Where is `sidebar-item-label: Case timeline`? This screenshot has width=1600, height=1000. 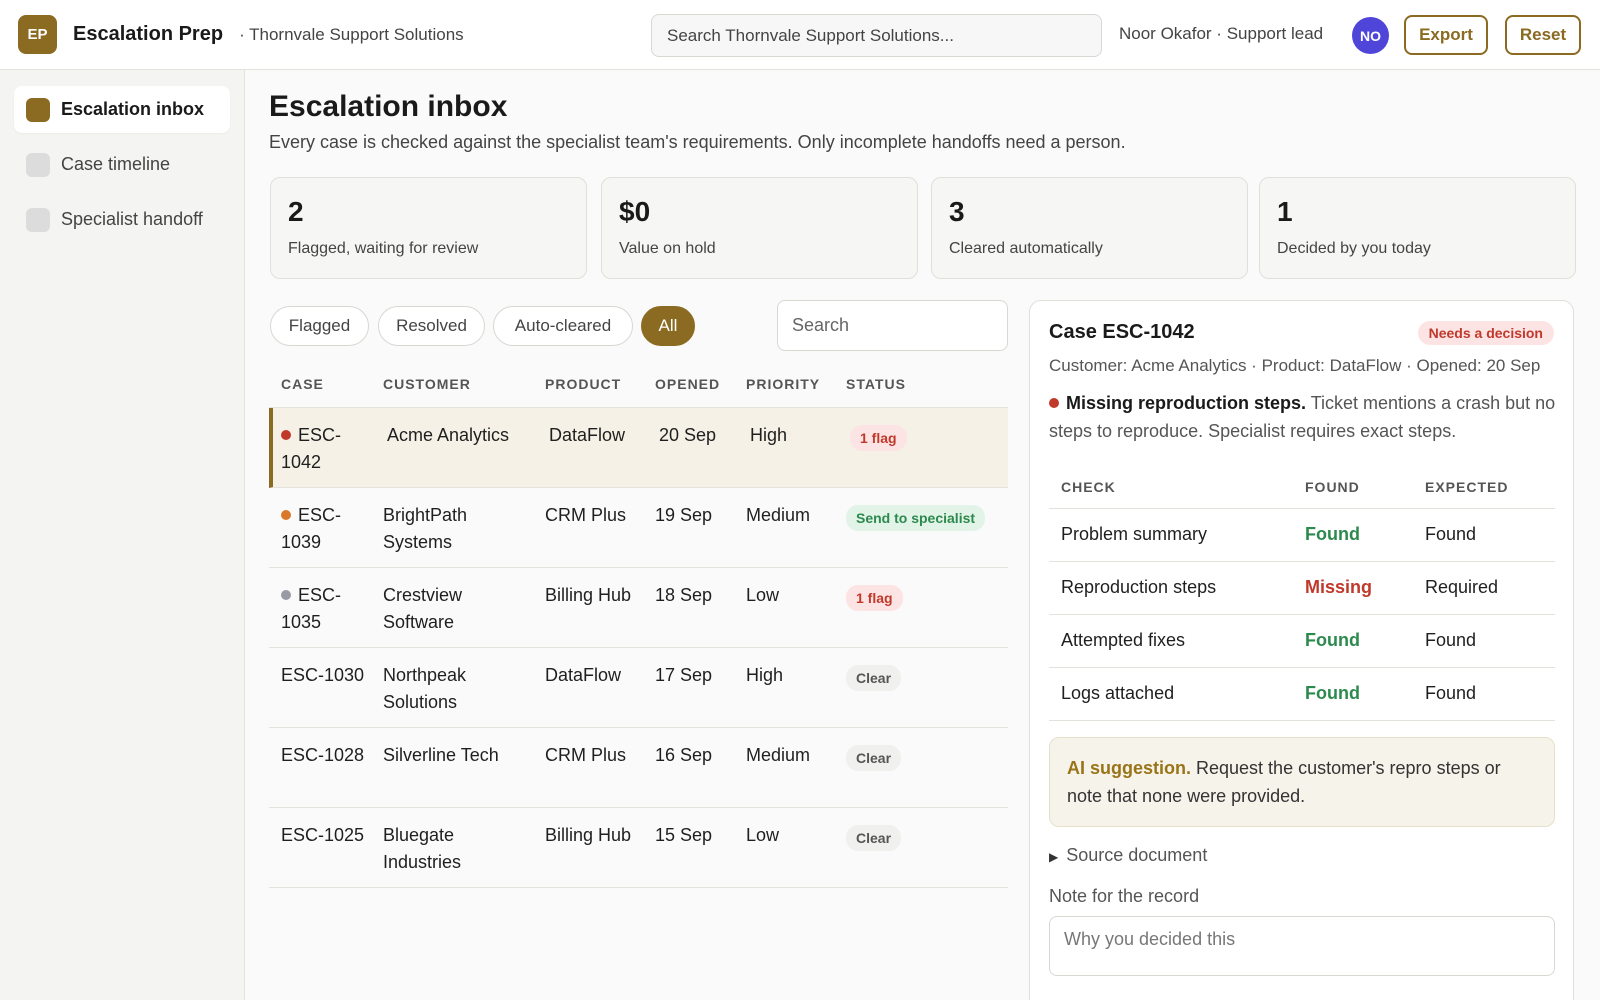 sidebar-item-label: Case timeline is located at coordinates (116, 164).